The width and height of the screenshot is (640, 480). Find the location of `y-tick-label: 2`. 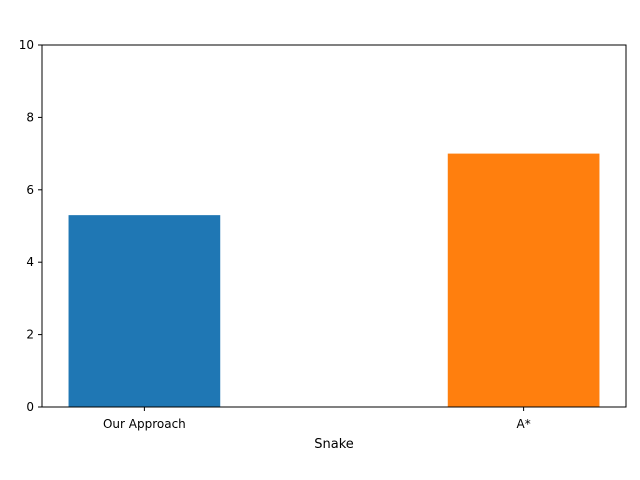

y-tick-label: 2 is located at coordinates (30, 335).